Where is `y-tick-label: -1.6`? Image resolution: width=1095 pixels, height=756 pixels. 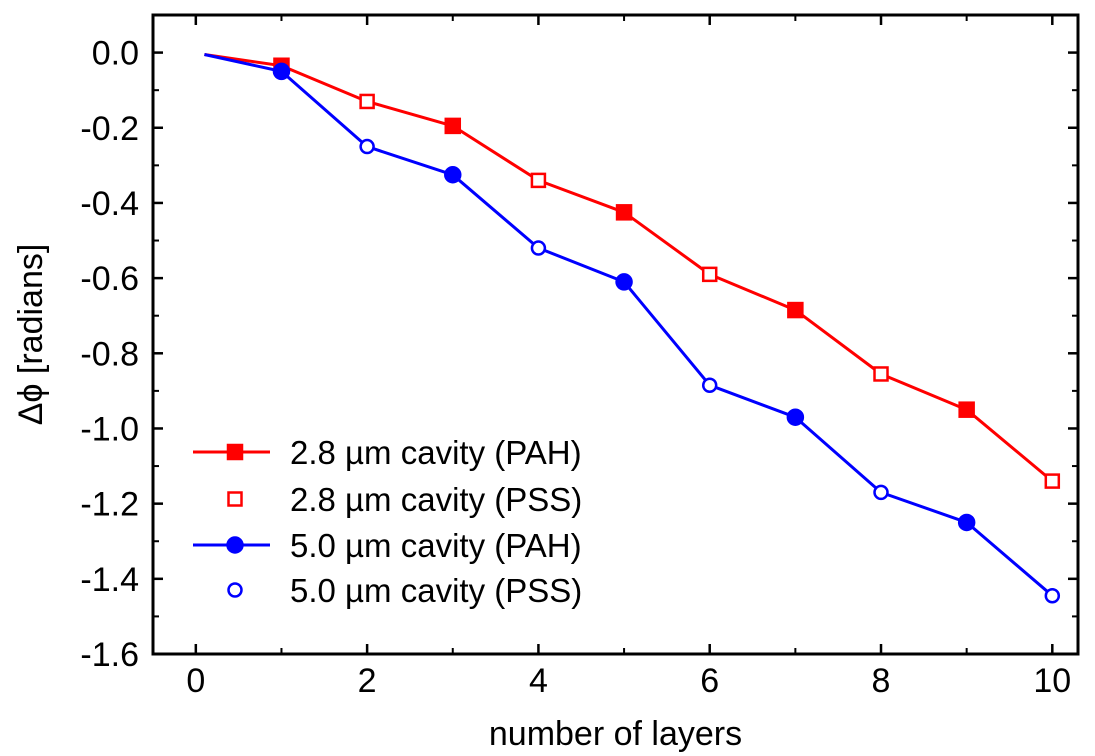
y-tick-label: -1.6 is located at coordinates (109, 655).